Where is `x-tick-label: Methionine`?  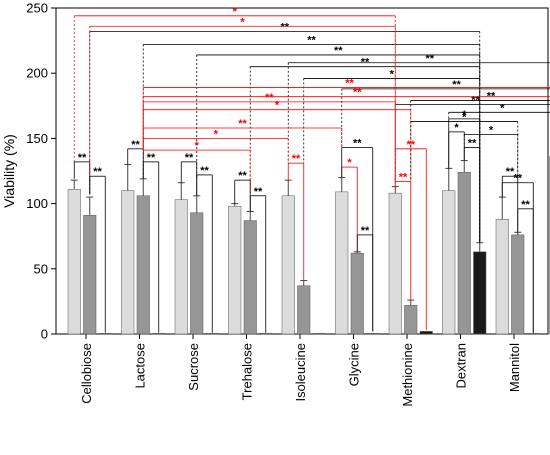 x-tick-label: Methionine is located at coordinates (407, 375).